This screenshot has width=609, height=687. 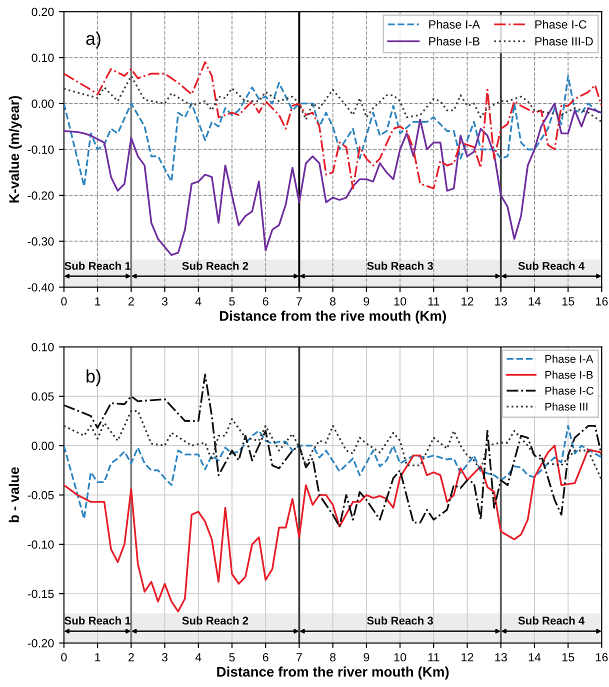 What do you see at coordinates (43, 396) in the screenshot?
I see `y-tick-label: 0.05` at bounding box center [43, 396].